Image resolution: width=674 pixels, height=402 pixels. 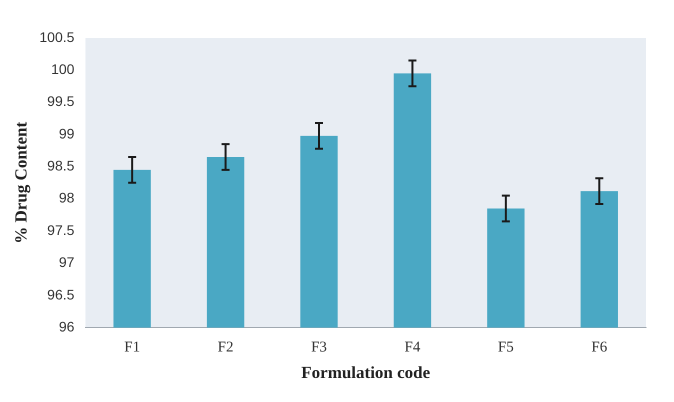 I want to click on y-tick-label: 98.5, so click(x=61, y=166).